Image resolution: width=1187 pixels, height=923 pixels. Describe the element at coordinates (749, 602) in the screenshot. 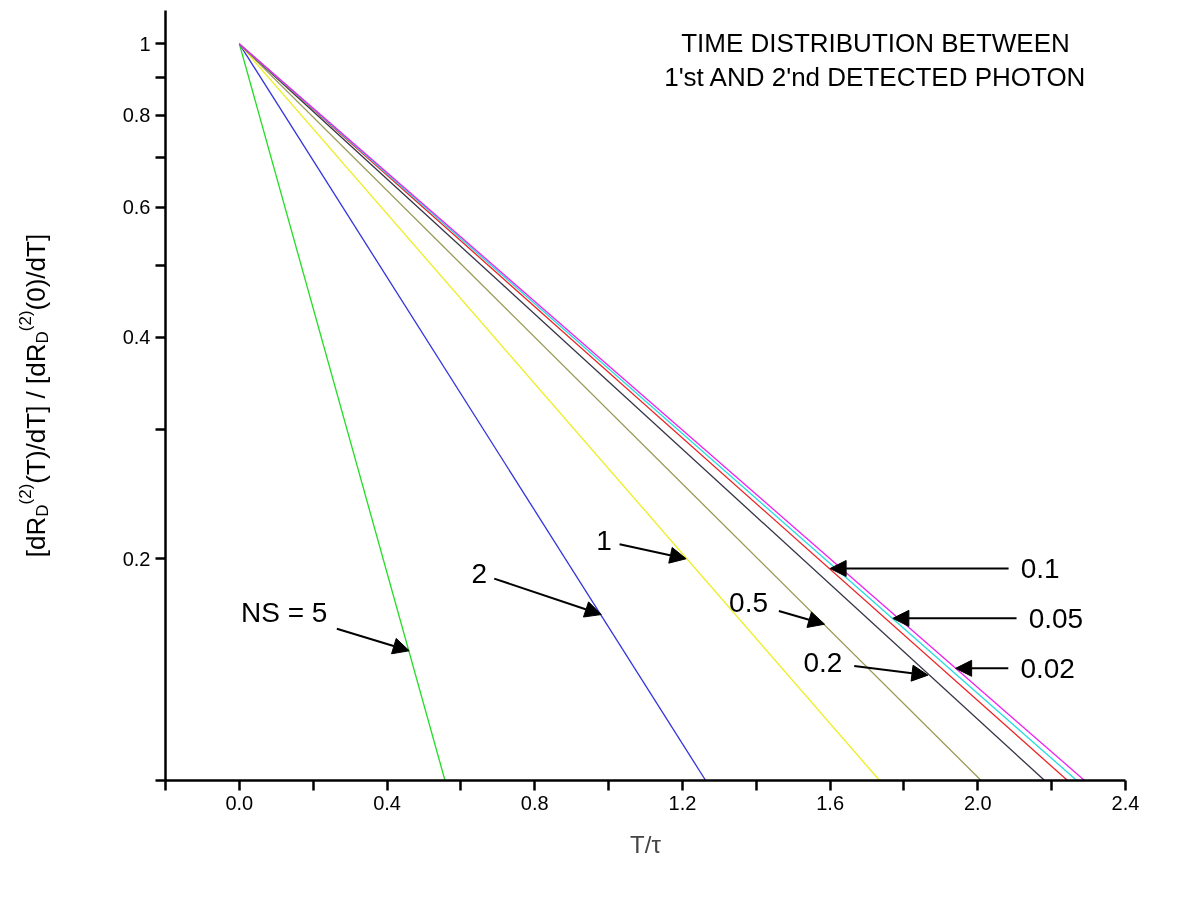

I see `annotation: 0.5` at that location.